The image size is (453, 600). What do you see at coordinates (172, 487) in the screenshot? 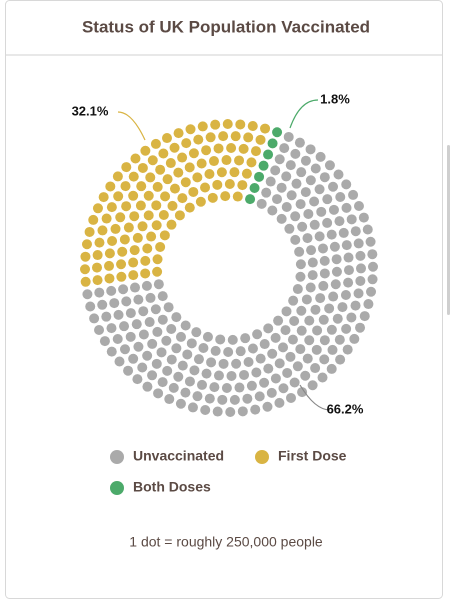
I see `legend-label: Both Doses` at bounding box center [172, 487].